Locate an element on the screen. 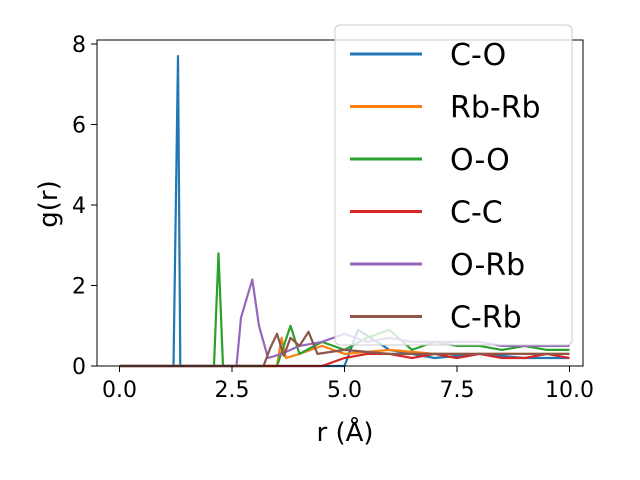 The width and height of the screenshot is (640, 480). legend-label-1: Rb-Rb is located at coordinates (495, 108).